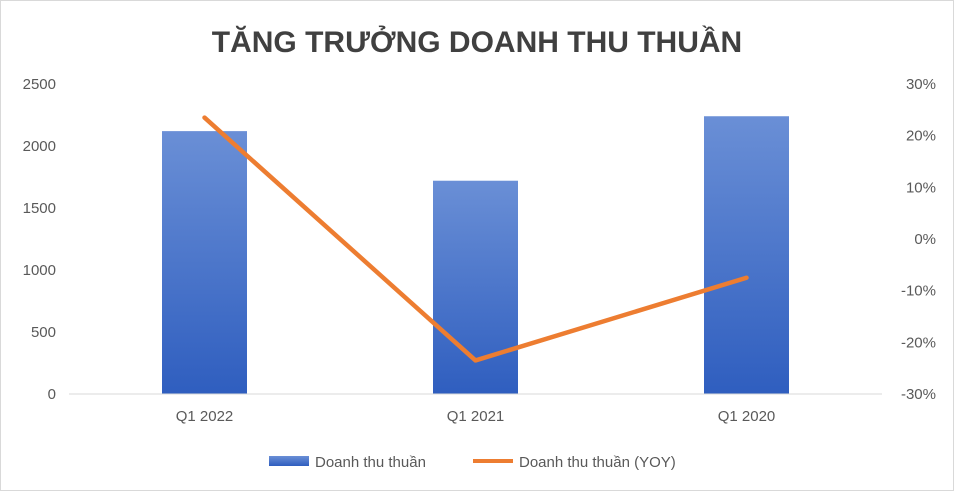  Describe the element at coordinates (918, 291) in the screenshot. I see `y-right-tick-label: -10%` at that location.